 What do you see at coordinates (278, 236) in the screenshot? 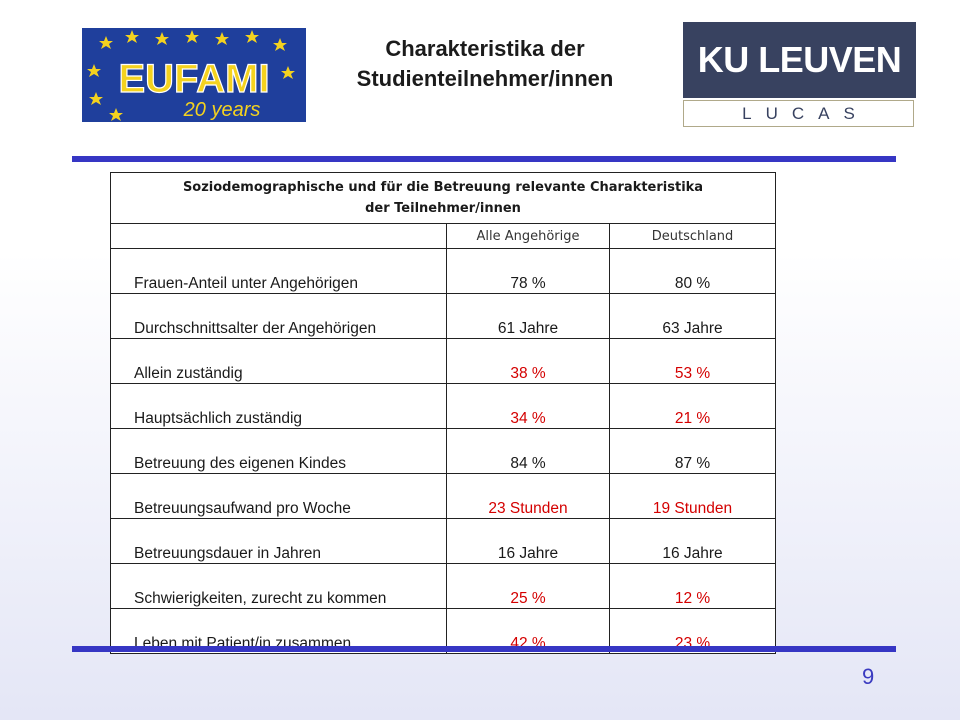
I see `column-header-empty` at bounding box center [278, 236].